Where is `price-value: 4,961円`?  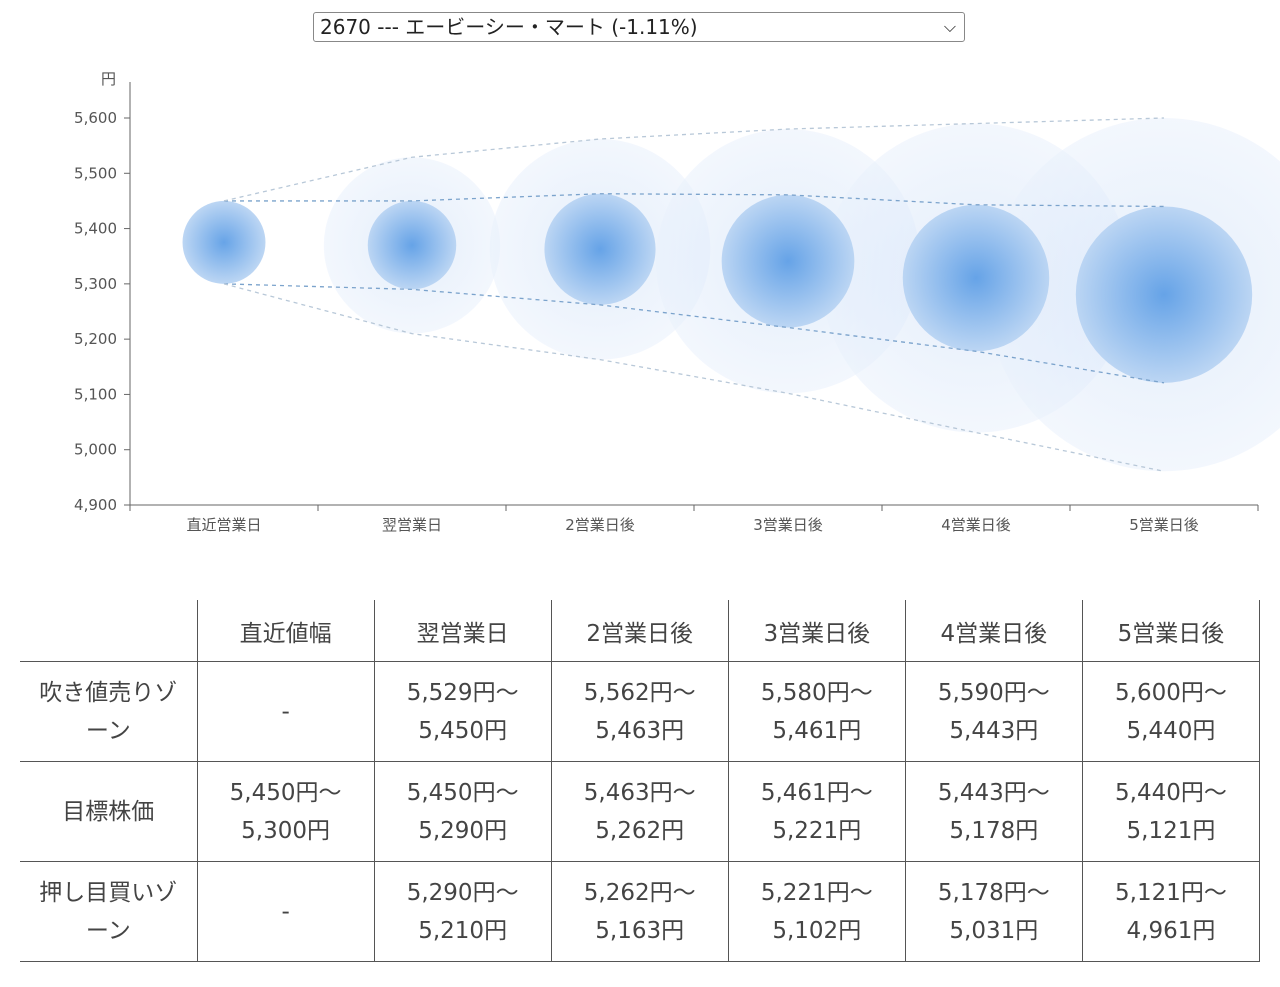 price-value: 4,961円 is located at coordinates (1171, 930).